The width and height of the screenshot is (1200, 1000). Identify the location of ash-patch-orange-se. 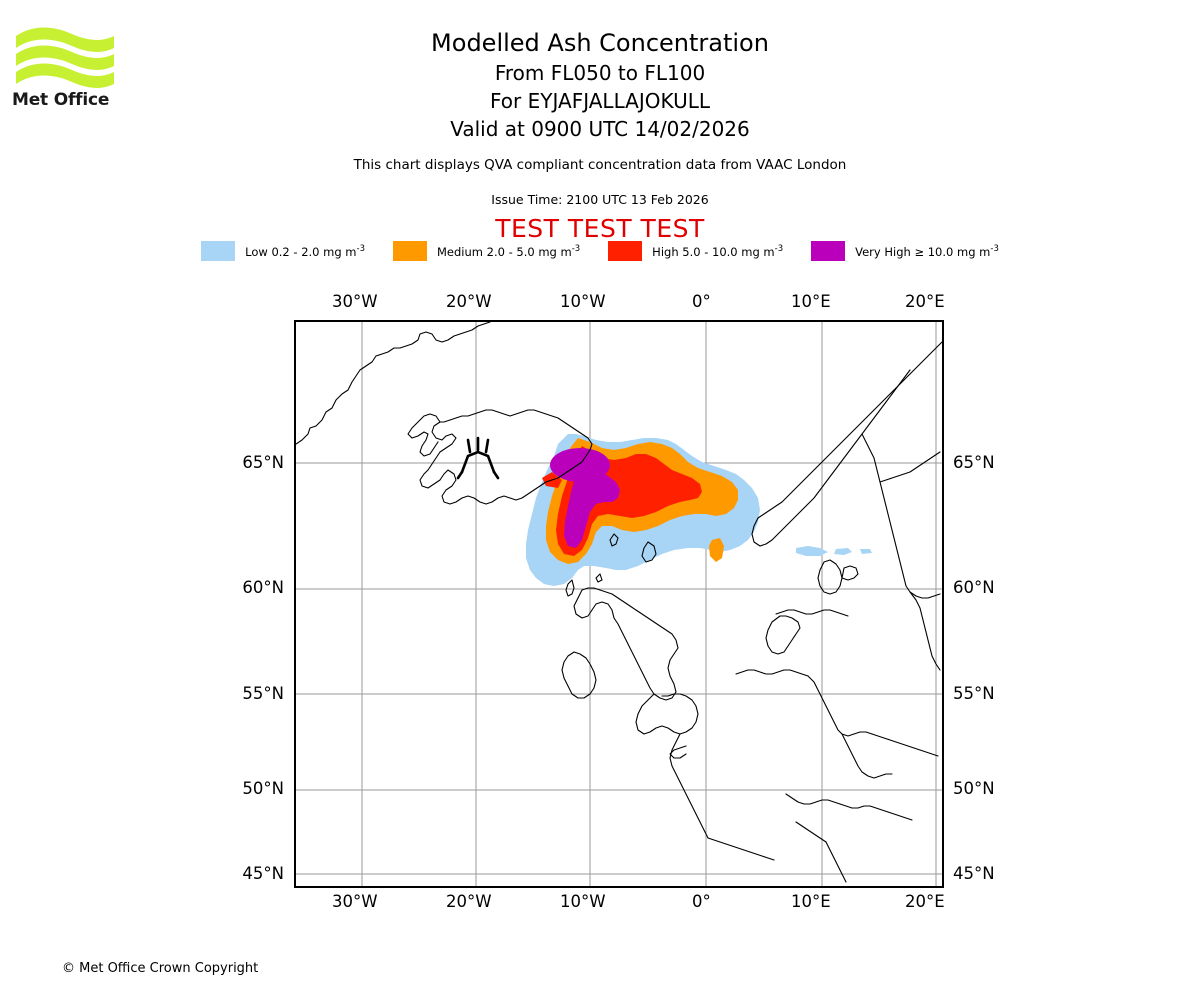
(716, 550).